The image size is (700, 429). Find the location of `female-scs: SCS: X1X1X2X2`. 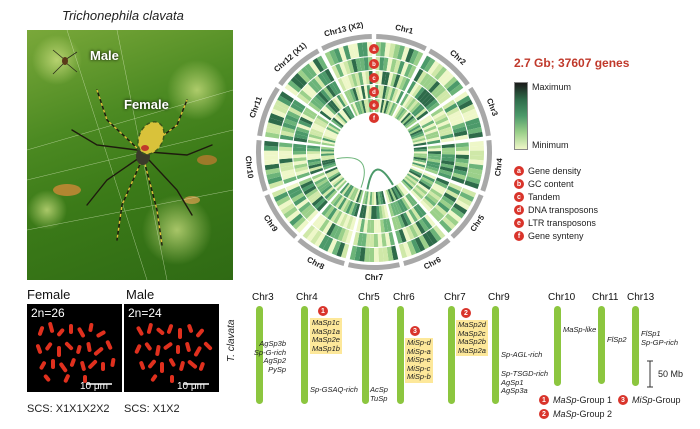

female-scs: SCS: X1X1X2X2 is located at coordinates (68, 409).